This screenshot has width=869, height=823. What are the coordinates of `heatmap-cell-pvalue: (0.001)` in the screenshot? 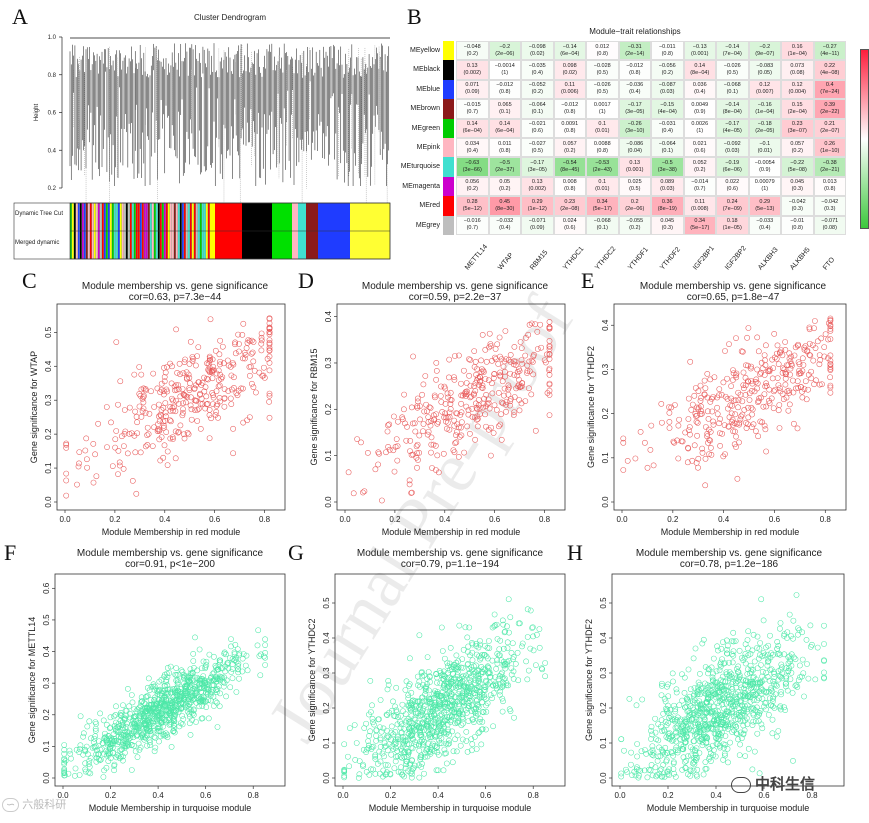 It's located at (635, 170).